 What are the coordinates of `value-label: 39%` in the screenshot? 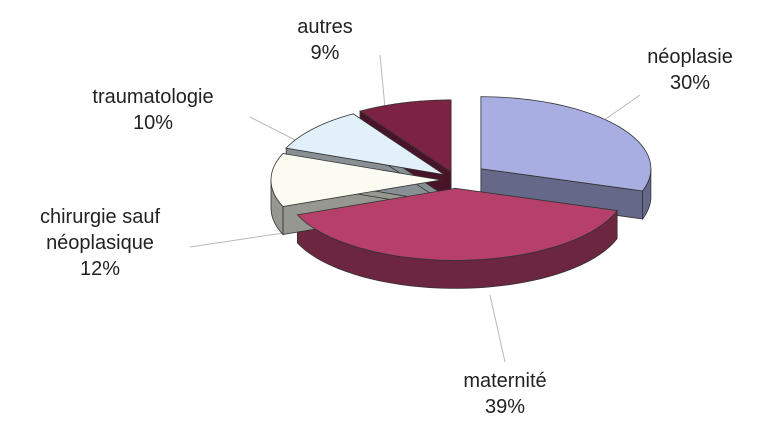 It's located at (505, 407).